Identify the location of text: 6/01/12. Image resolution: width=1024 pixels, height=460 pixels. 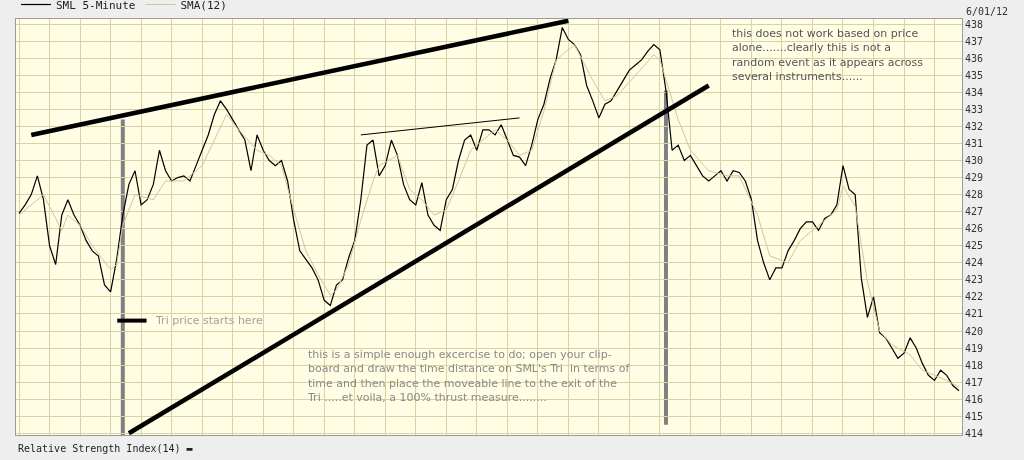
(987, 11).